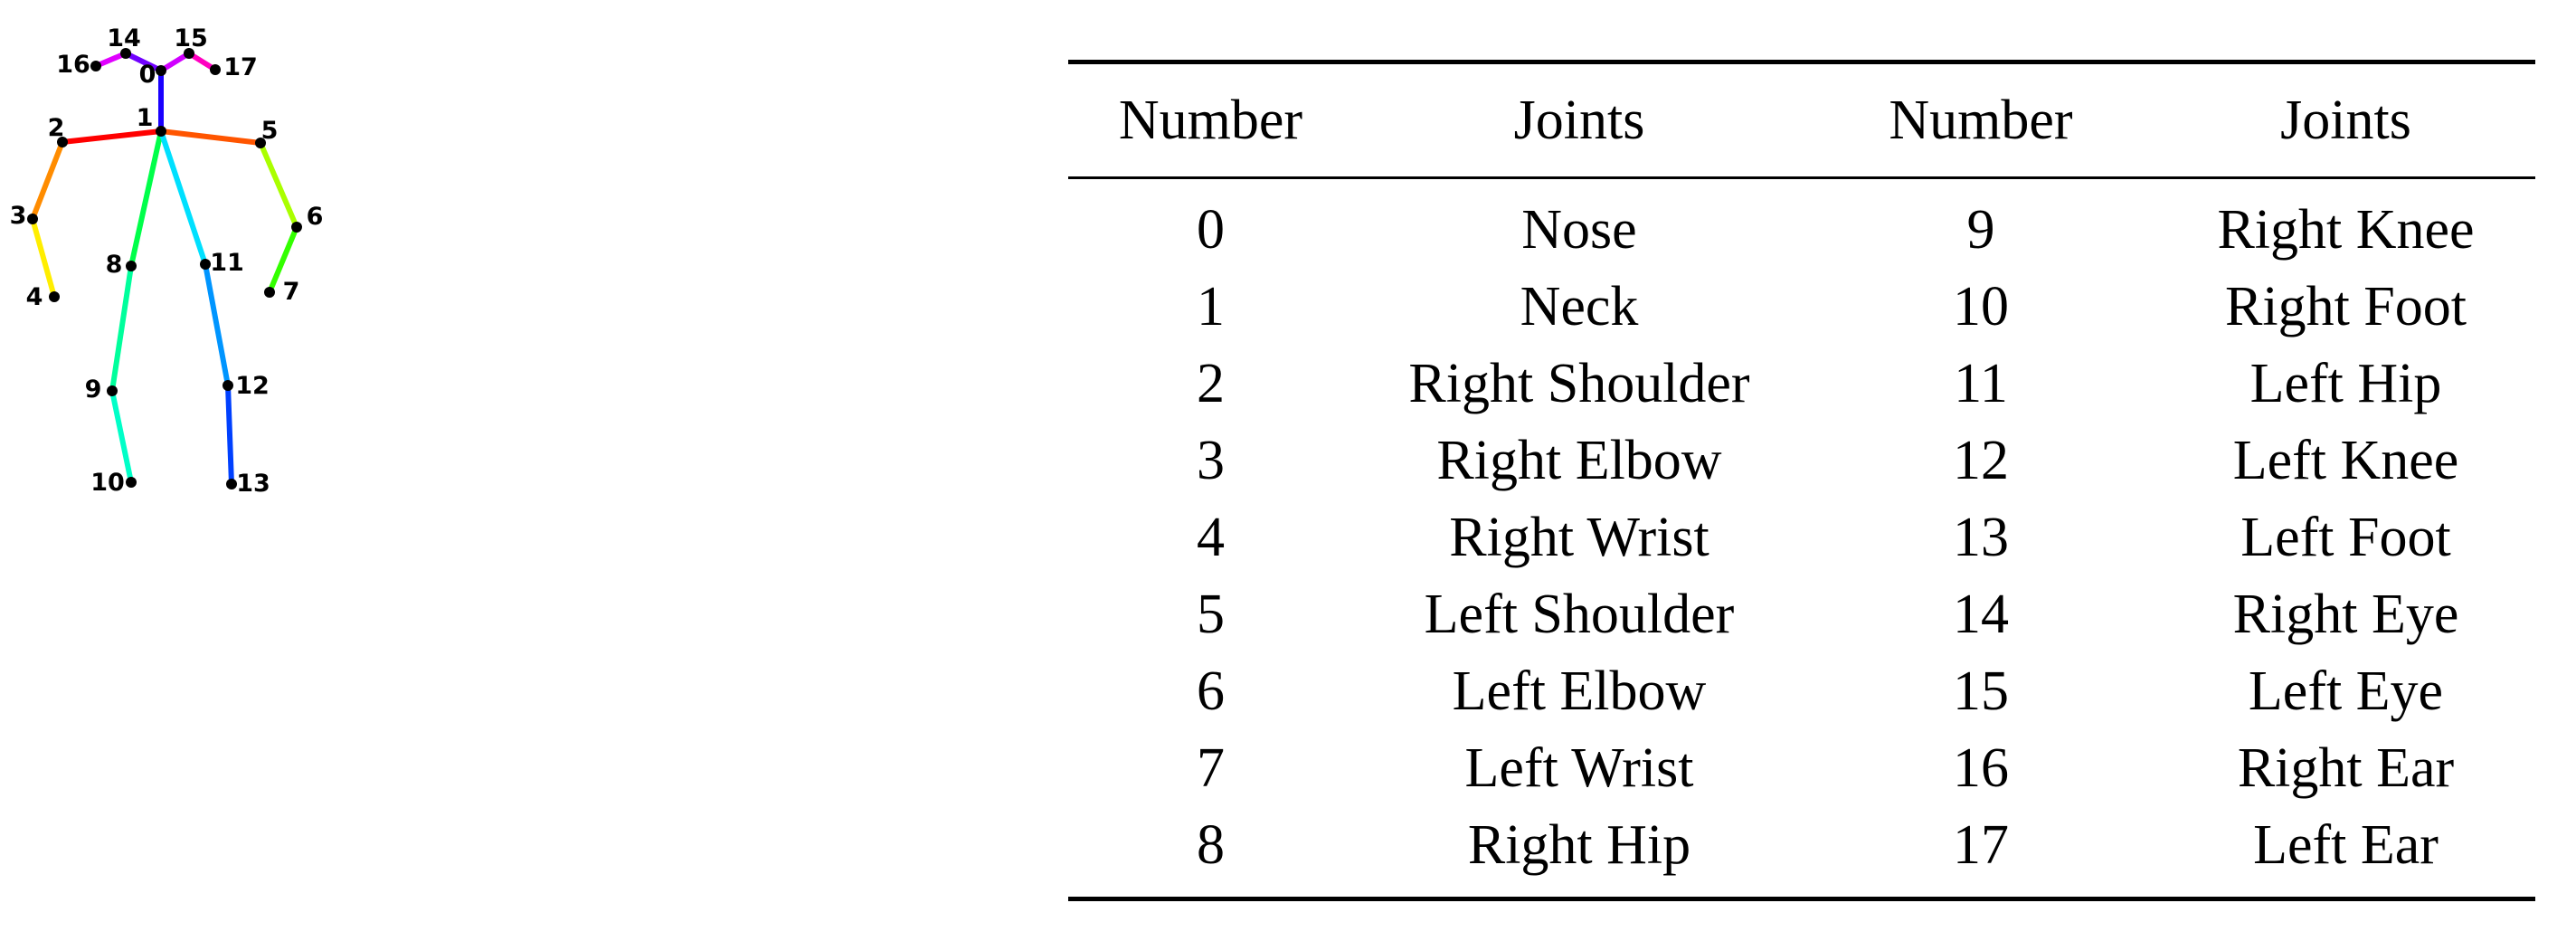 The image size is (2576, 941). Describe the element at coordinates (1802, 853) in the screenshot. I see `table-row: 8 Right Hip 17 Left Ear` at that location.